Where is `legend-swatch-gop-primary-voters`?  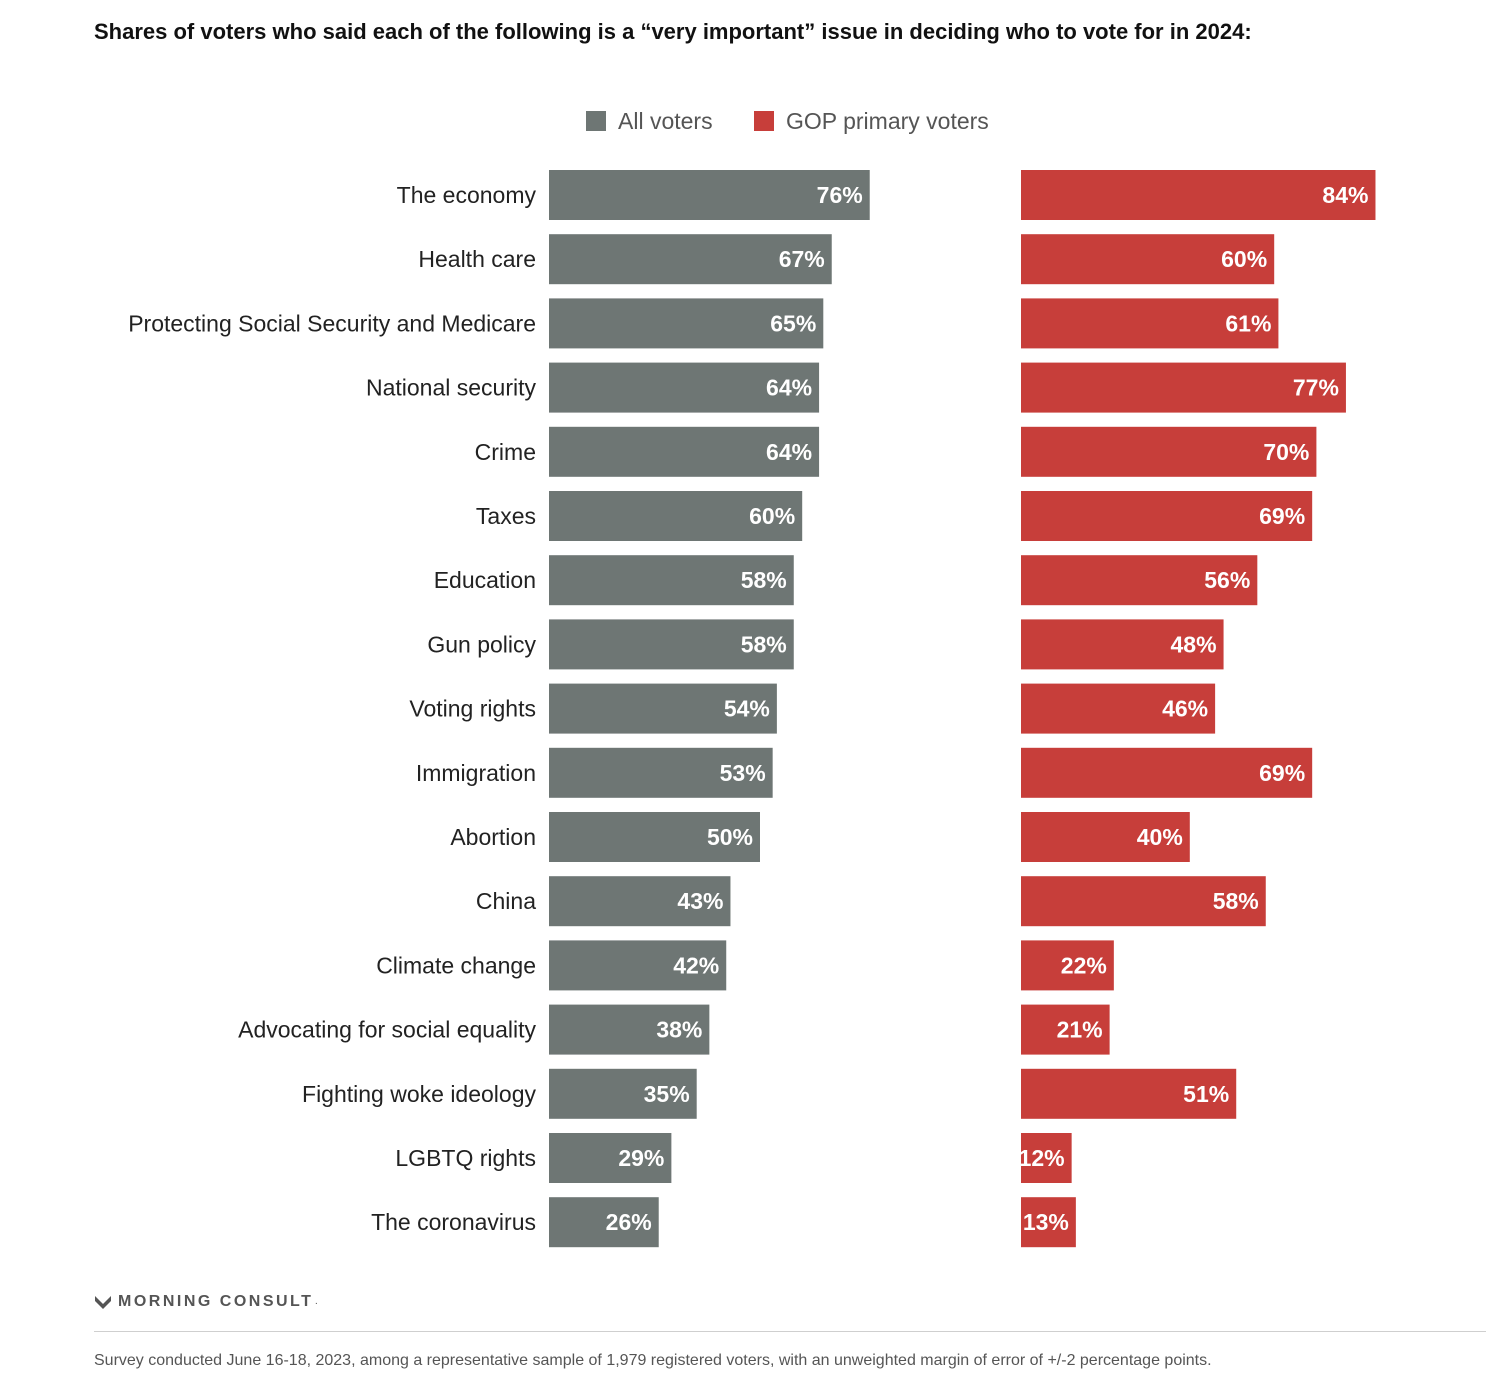 legend-swatch-gop-primary-voters is located at coordinates (764, 121).